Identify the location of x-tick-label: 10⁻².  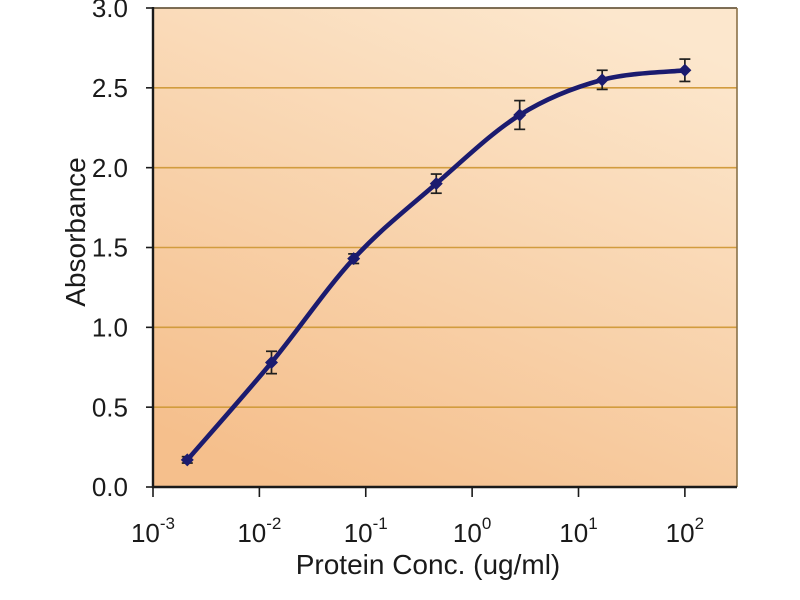
(259, 531).